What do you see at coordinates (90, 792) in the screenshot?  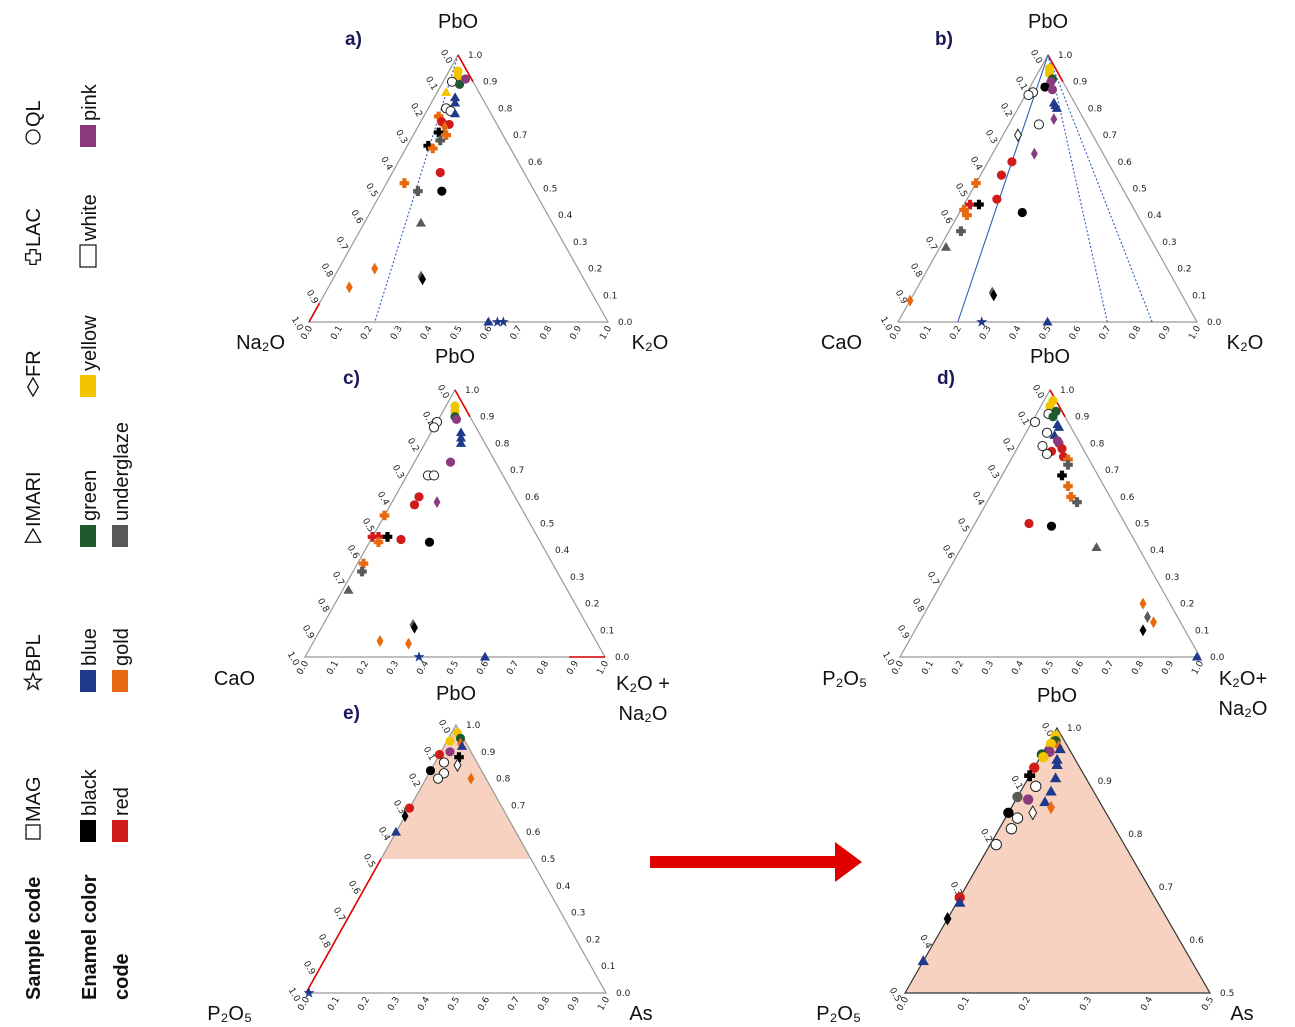 I see `legend-color-black: black` at bounding box center [90, 792].